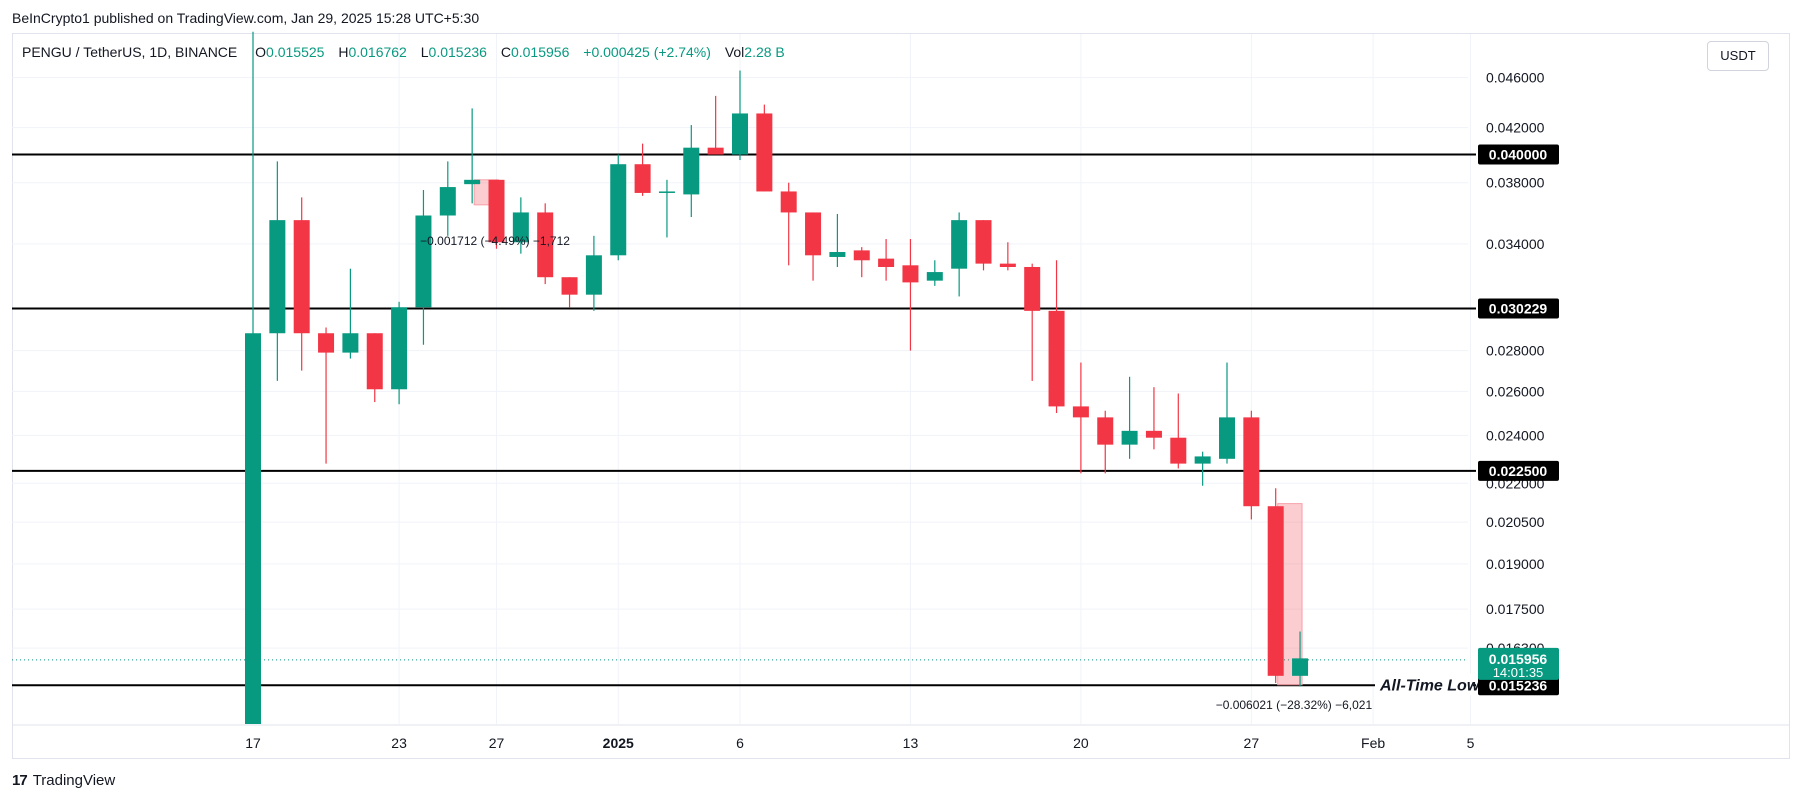 The width and height of the screenshot is (1804, 803). Describe the element at coordinates (1294, 705) in the screenshot. I see `measure-label: −0.006021 (−28.32%) −6,021` at that location.